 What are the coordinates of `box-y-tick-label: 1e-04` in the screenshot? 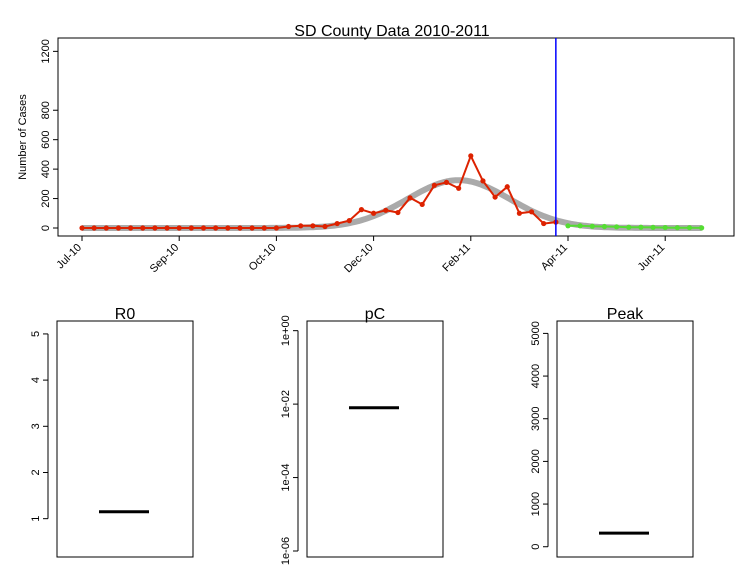 It's located at (286, 477).